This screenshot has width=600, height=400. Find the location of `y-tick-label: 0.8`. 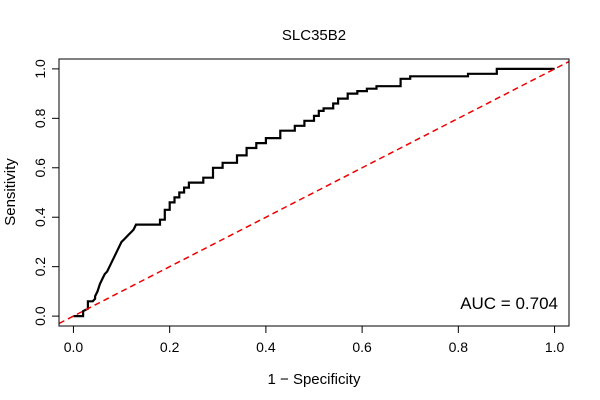

y-tick-label: 0.8 is located at coordinates (40, 118).